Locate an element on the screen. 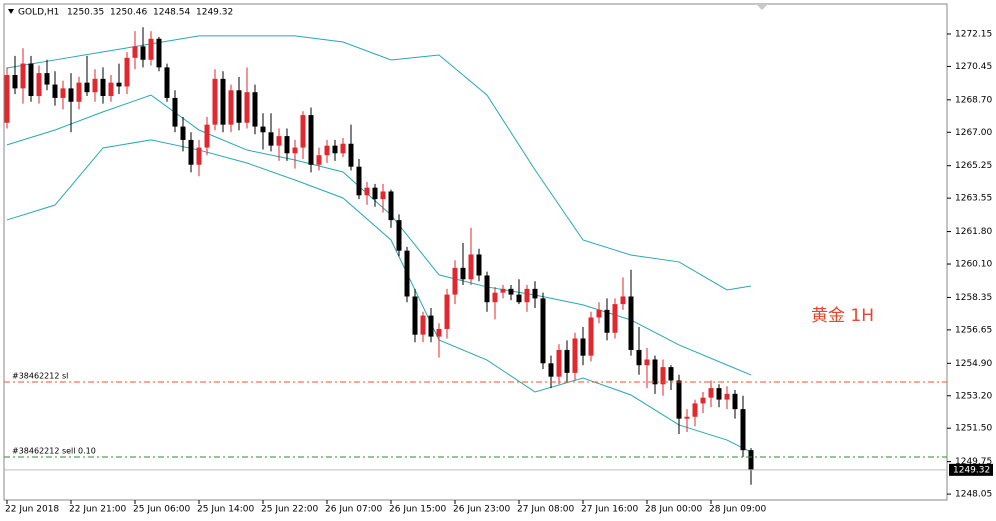 The image size is (996, 521). header-open: 1250.35 is located at coordinates (85, 13).